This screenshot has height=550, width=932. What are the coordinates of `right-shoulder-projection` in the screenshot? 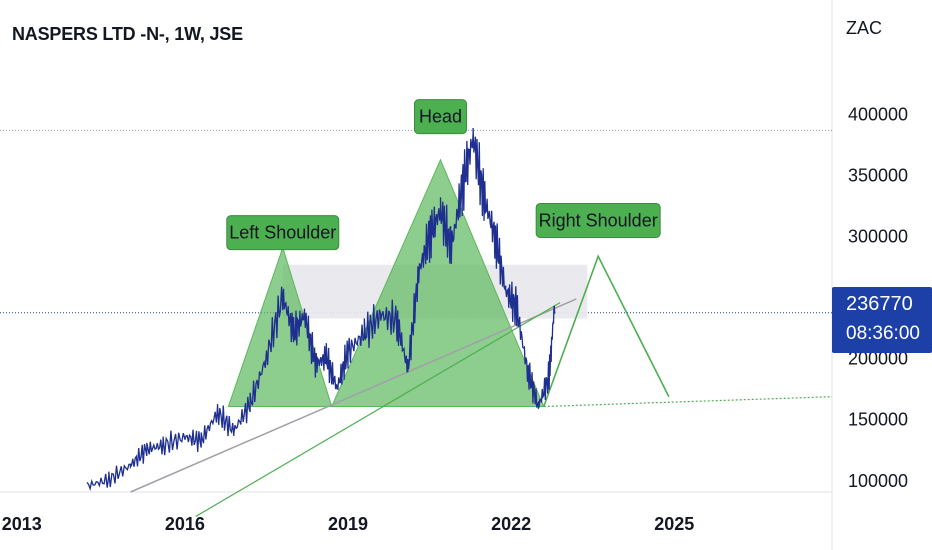 It's located at (606, 330).